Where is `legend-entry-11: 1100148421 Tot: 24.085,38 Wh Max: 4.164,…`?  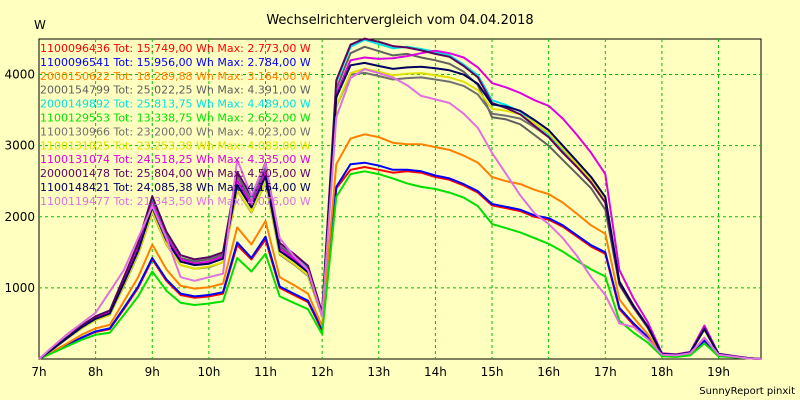 legend-entry-11: 1100148421 Tot: 24.085,38 Wh Max: 4.164,… is located at coordinates (175, 187).